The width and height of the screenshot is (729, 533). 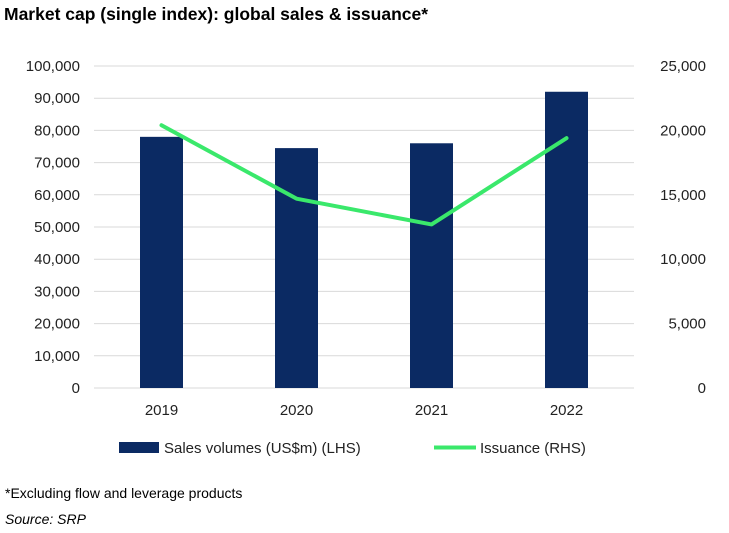 I want to click on line-series, so click(x=364, y=175).